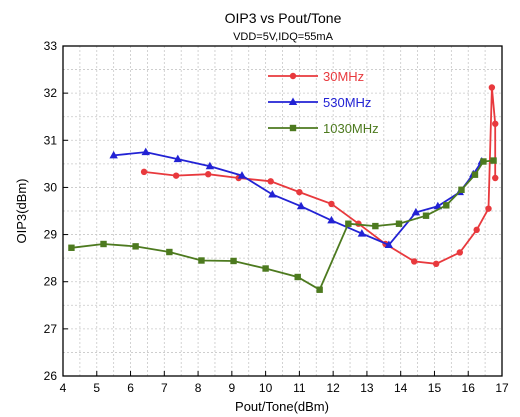 This screenshot has width=520, height=417. I want to click on y-tick-label: 29, so click(51, 235).